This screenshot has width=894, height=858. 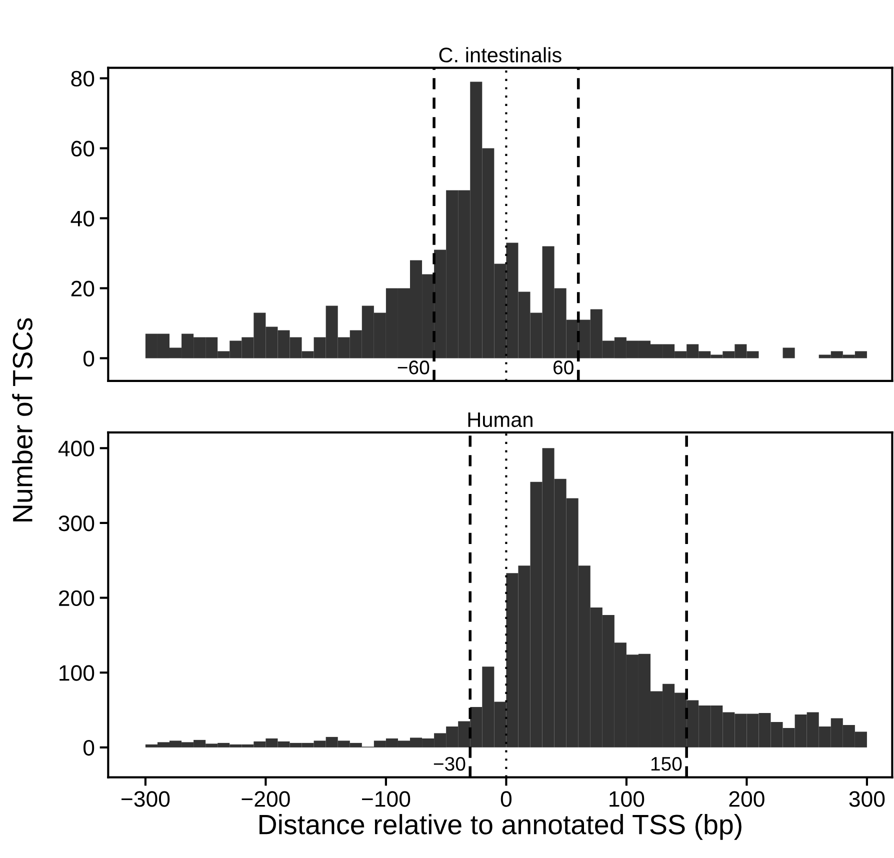 What do you see at coordinates (76, 448) in the screenshot?
I see `y-tick-label: 400` at bounding box center [76, 448].